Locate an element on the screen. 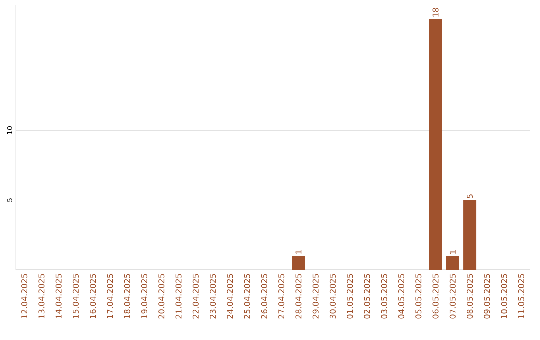 This screenshot has height=340, width=540. x-tick-label: 17.04.2025 is located at coordinates (110, 296).